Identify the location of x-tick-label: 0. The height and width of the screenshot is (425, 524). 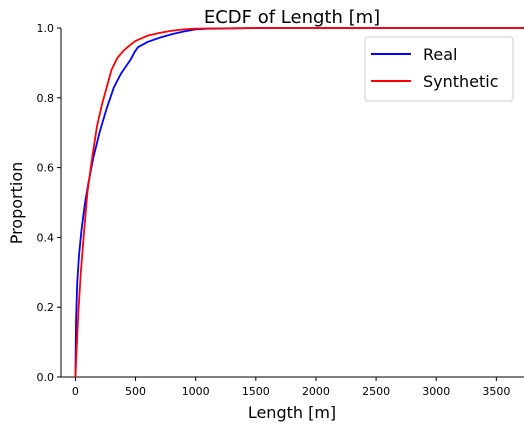
(75, 391).